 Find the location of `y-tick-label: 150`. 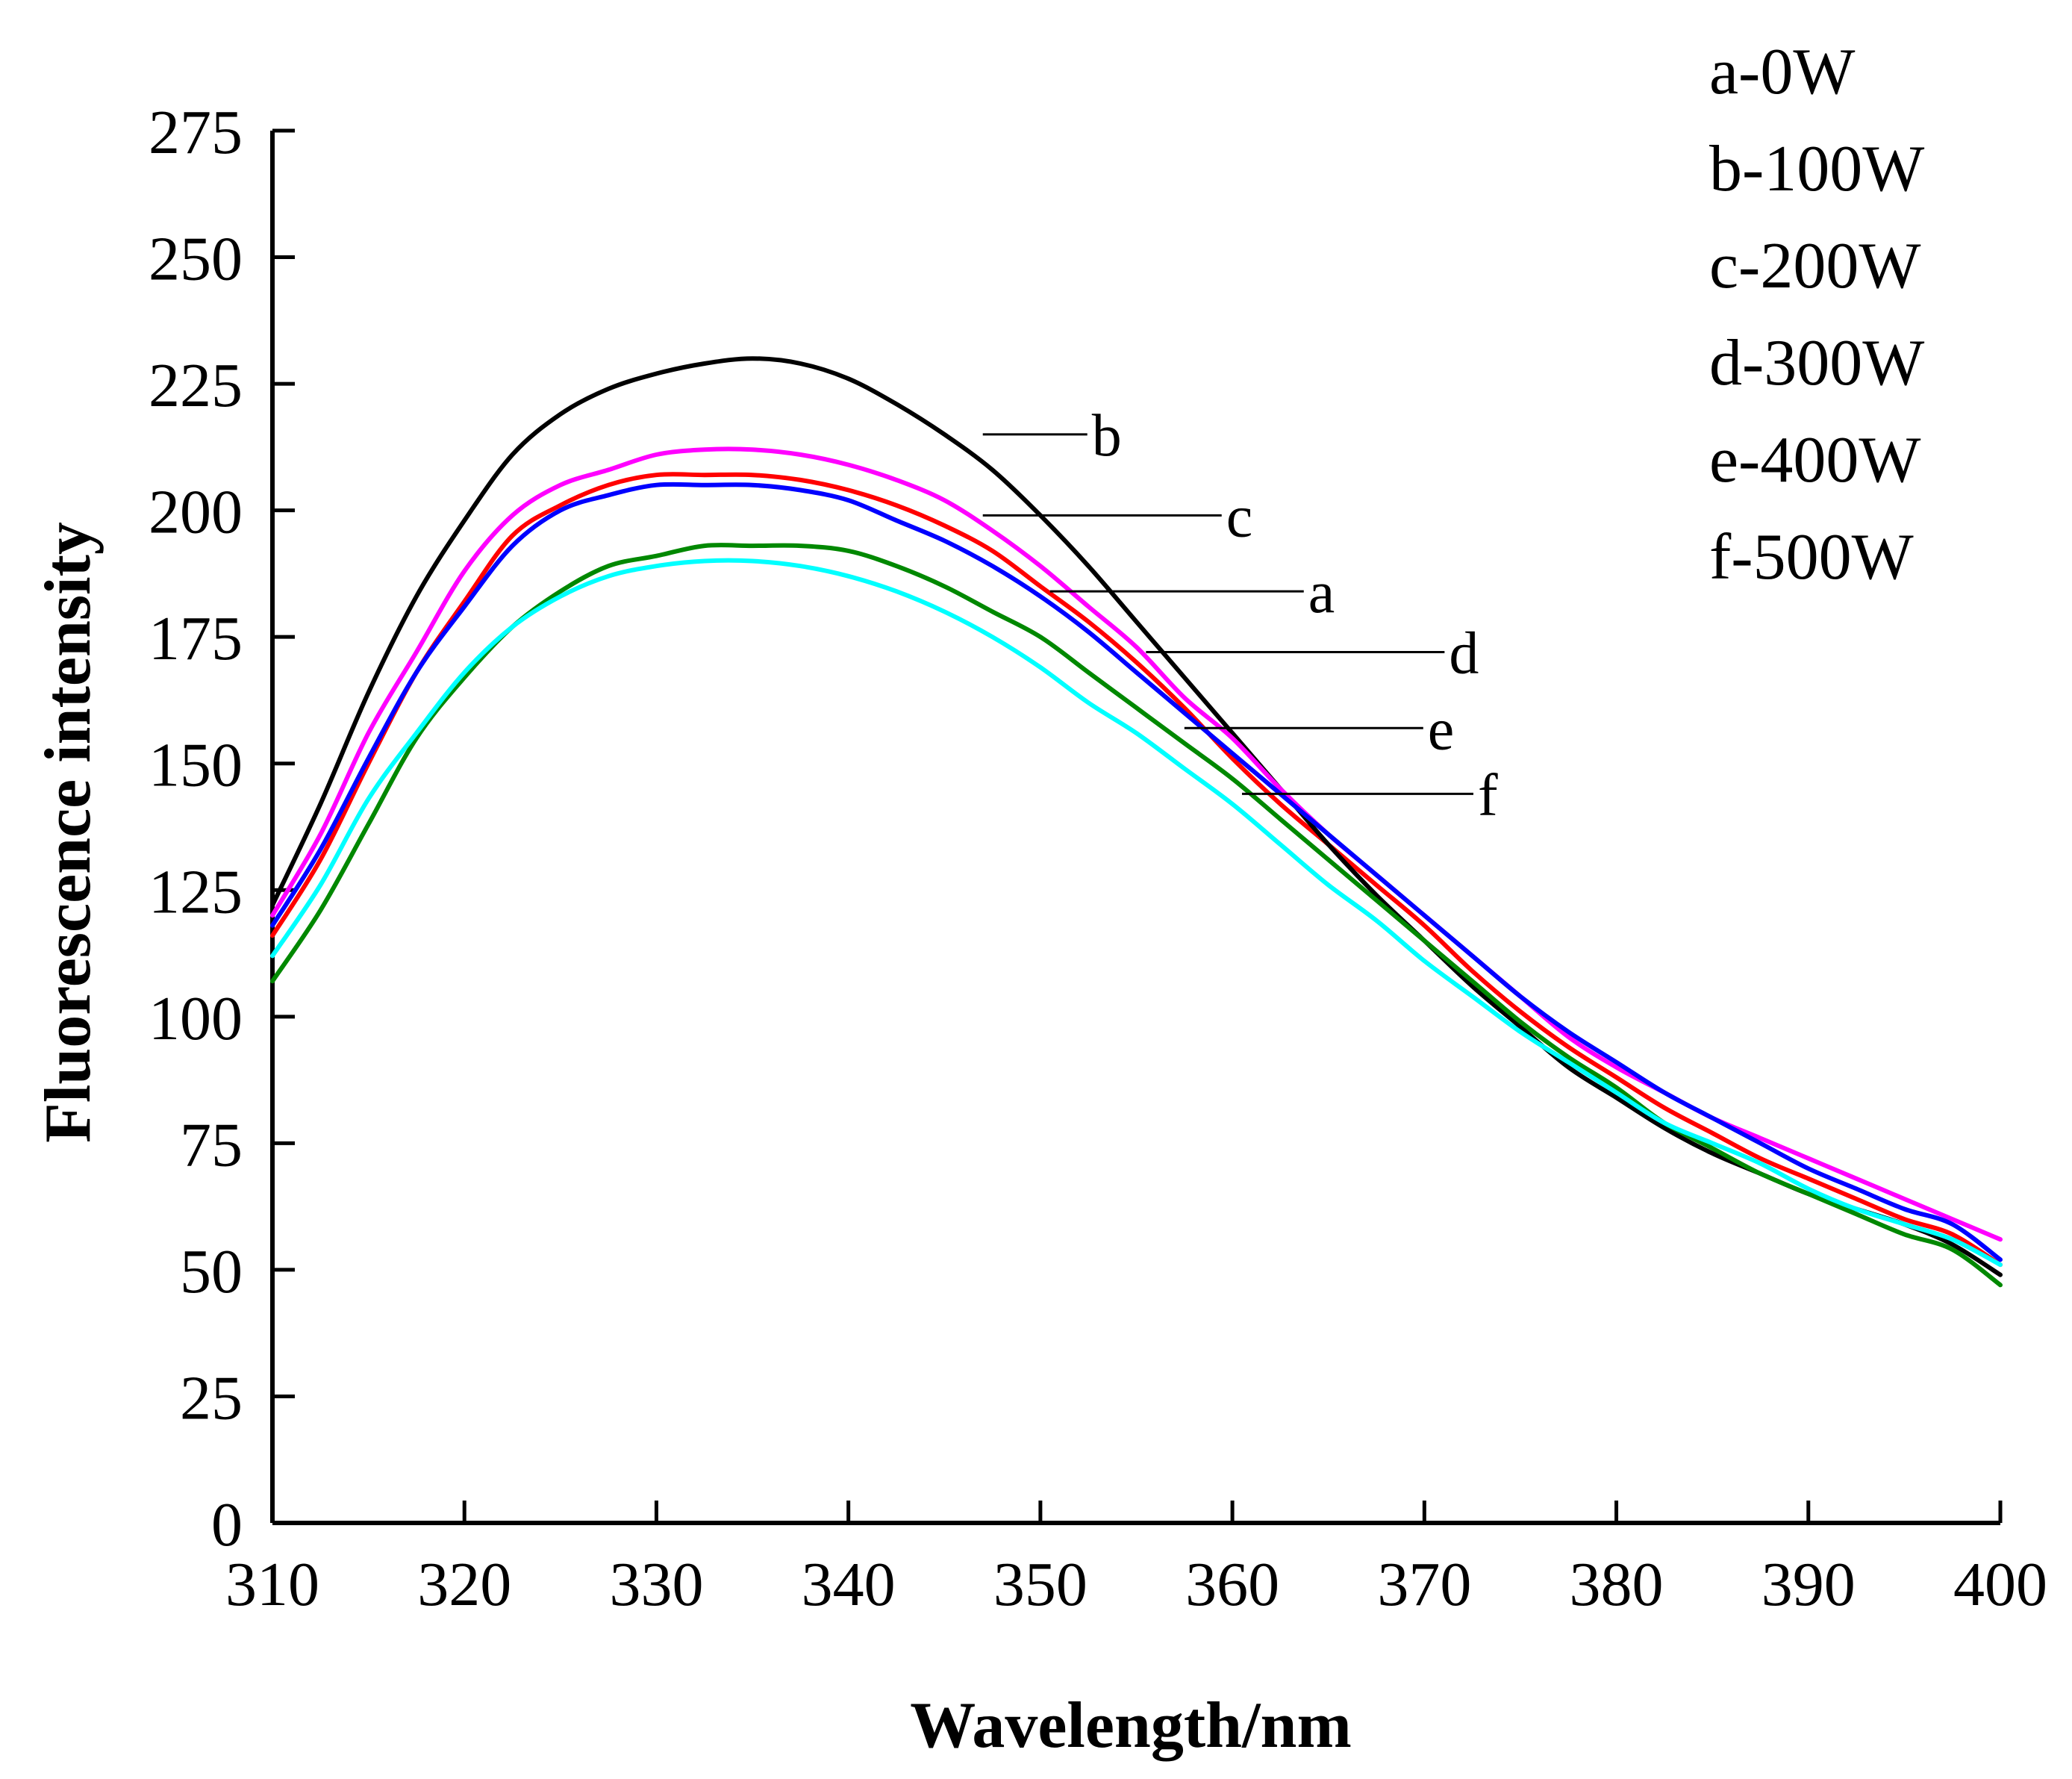

y-tick-label: 150 is located at coordinates (196, 765).